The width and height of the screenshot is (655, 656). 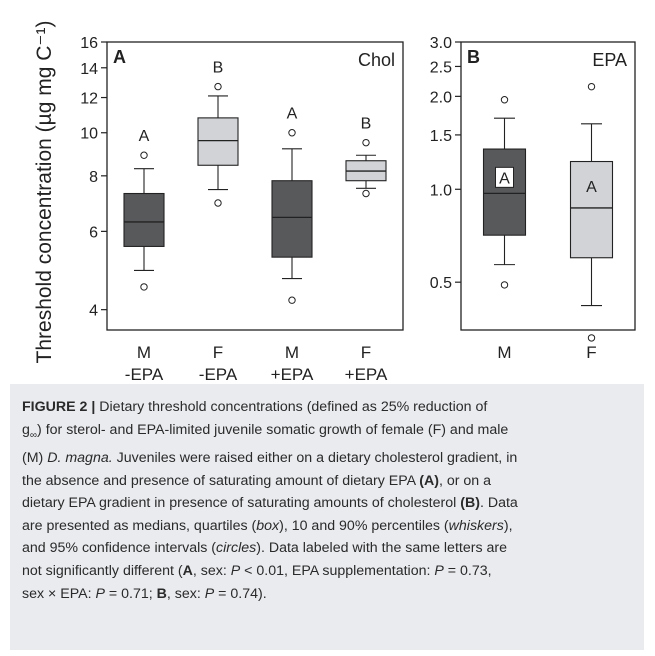 What do you see at coordinates (130, 593) in the screenshot?
I see `caption-text: = 0.71;` at bounding box center [130, 593].